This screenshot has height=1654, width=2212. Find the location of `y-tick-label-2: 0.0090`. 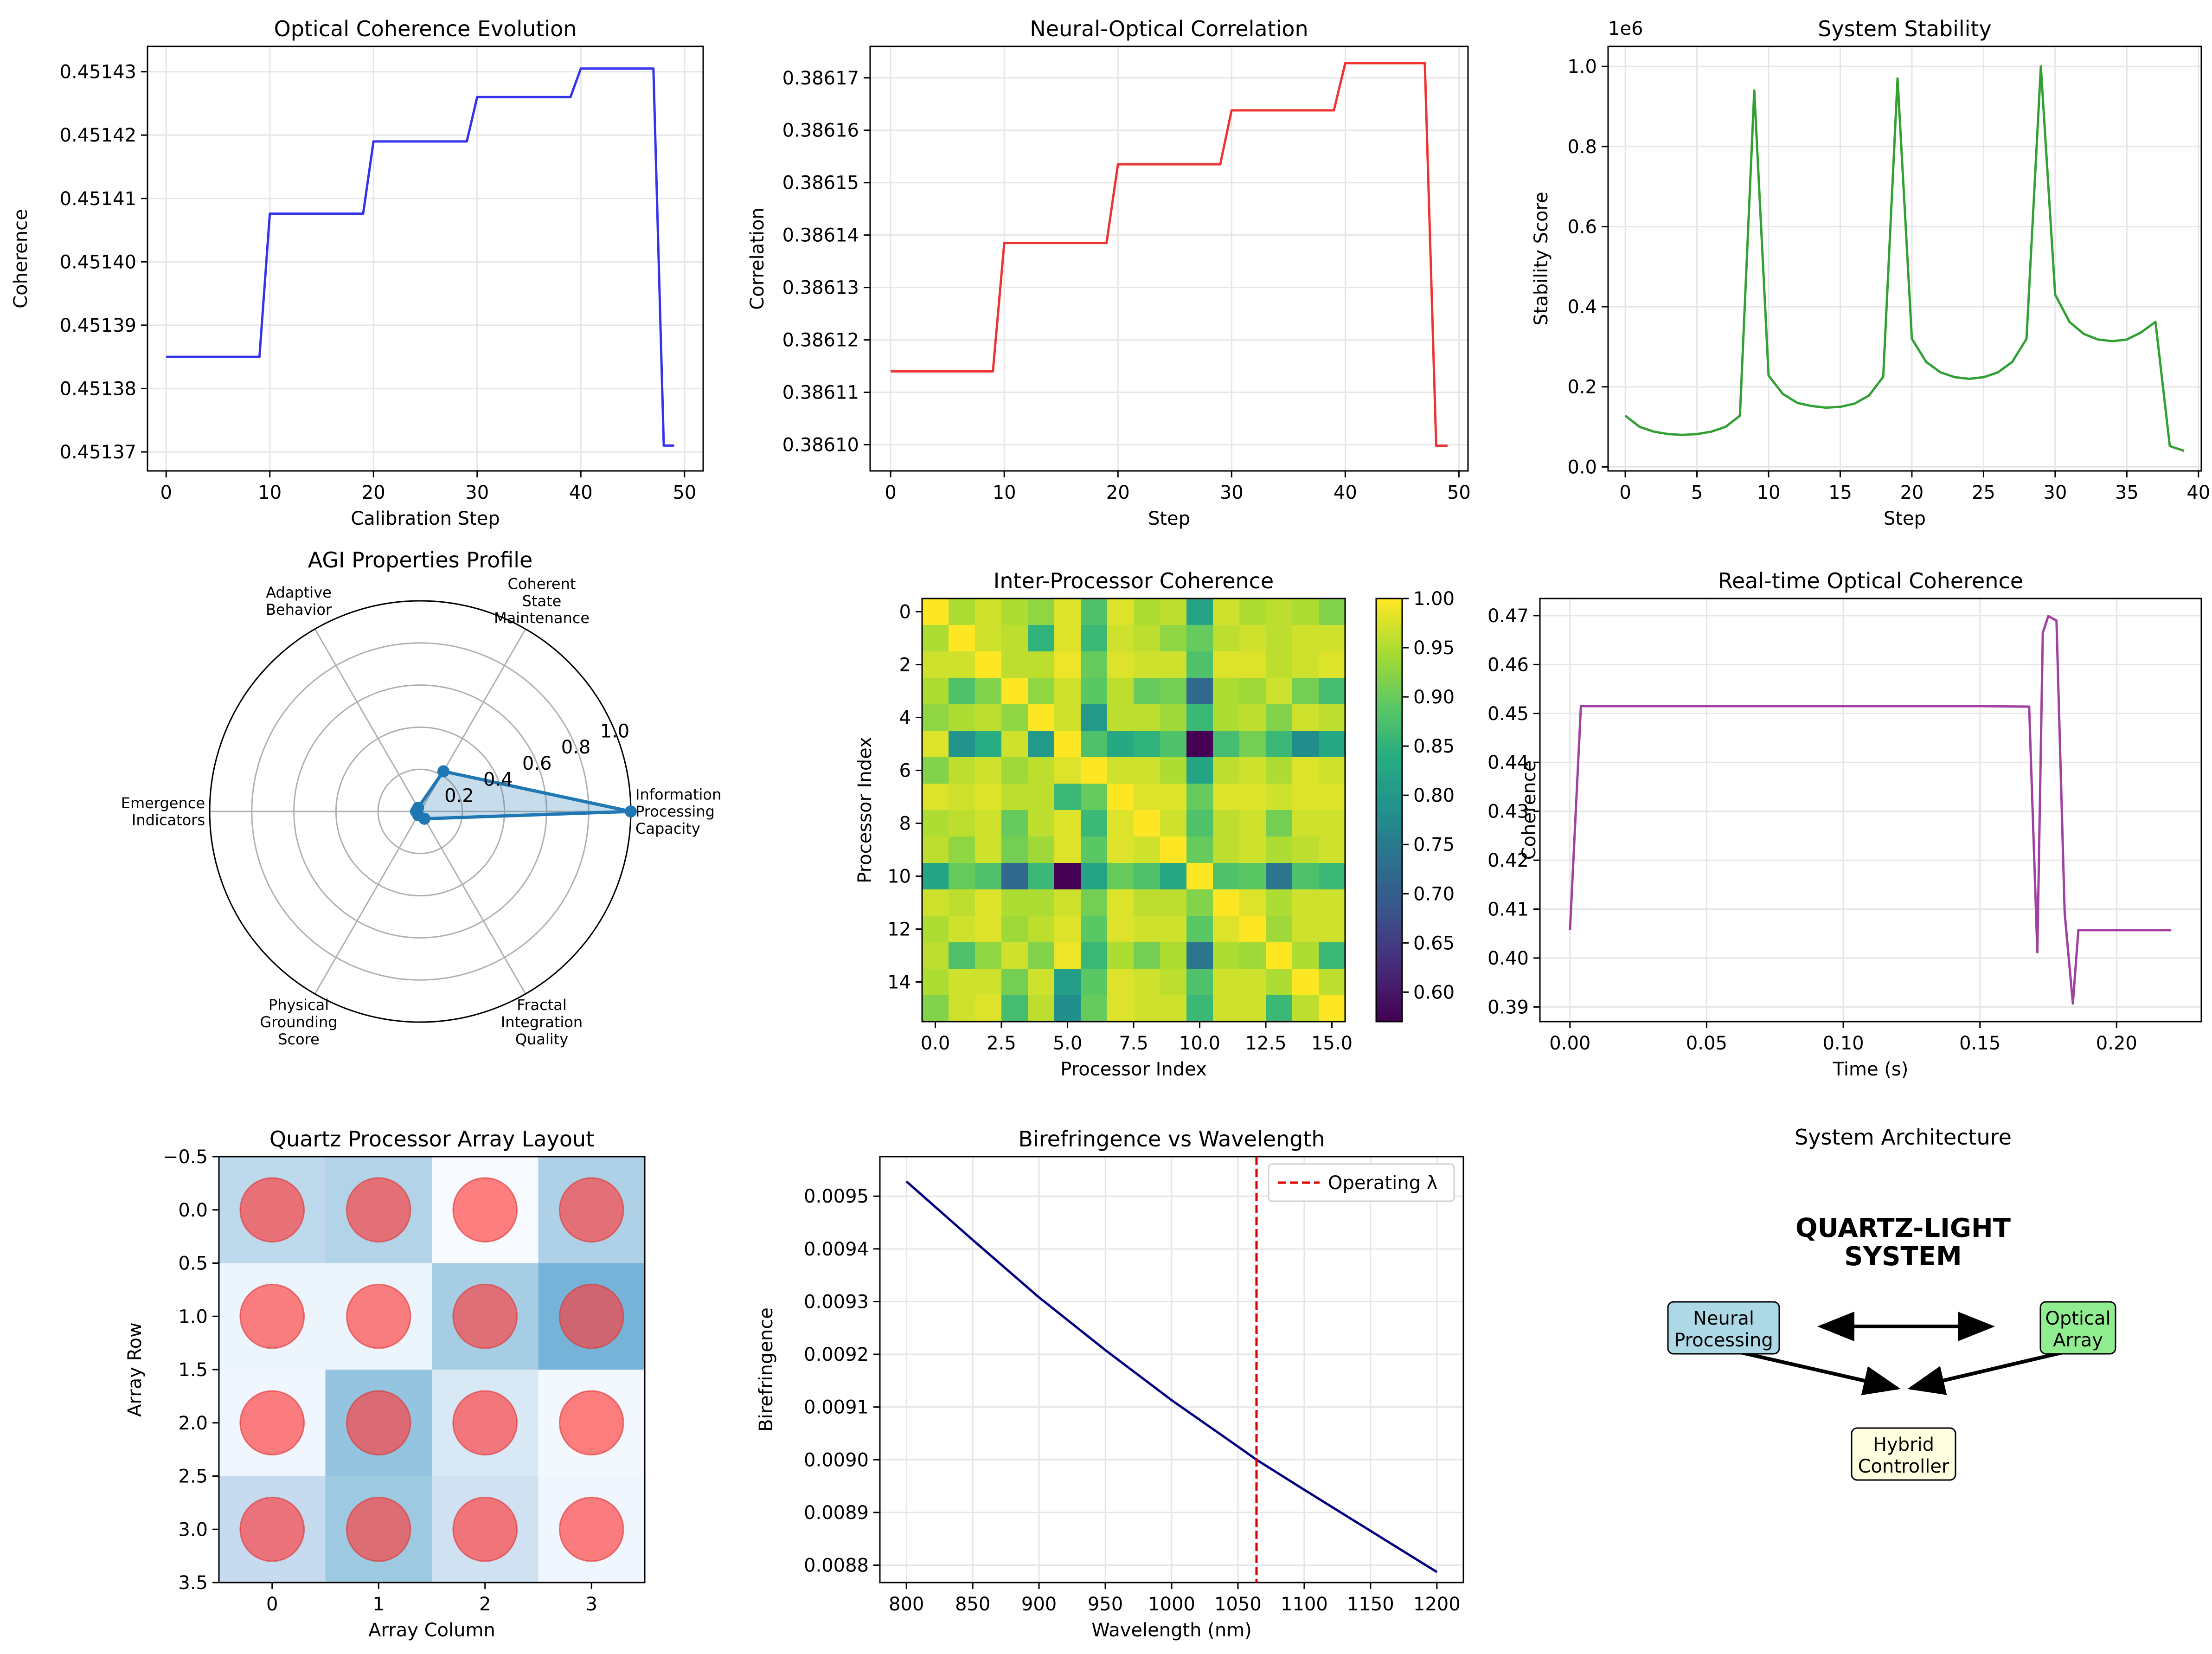

y-tick-label-2: 0.0090 is located at coordinates (836, 1460).